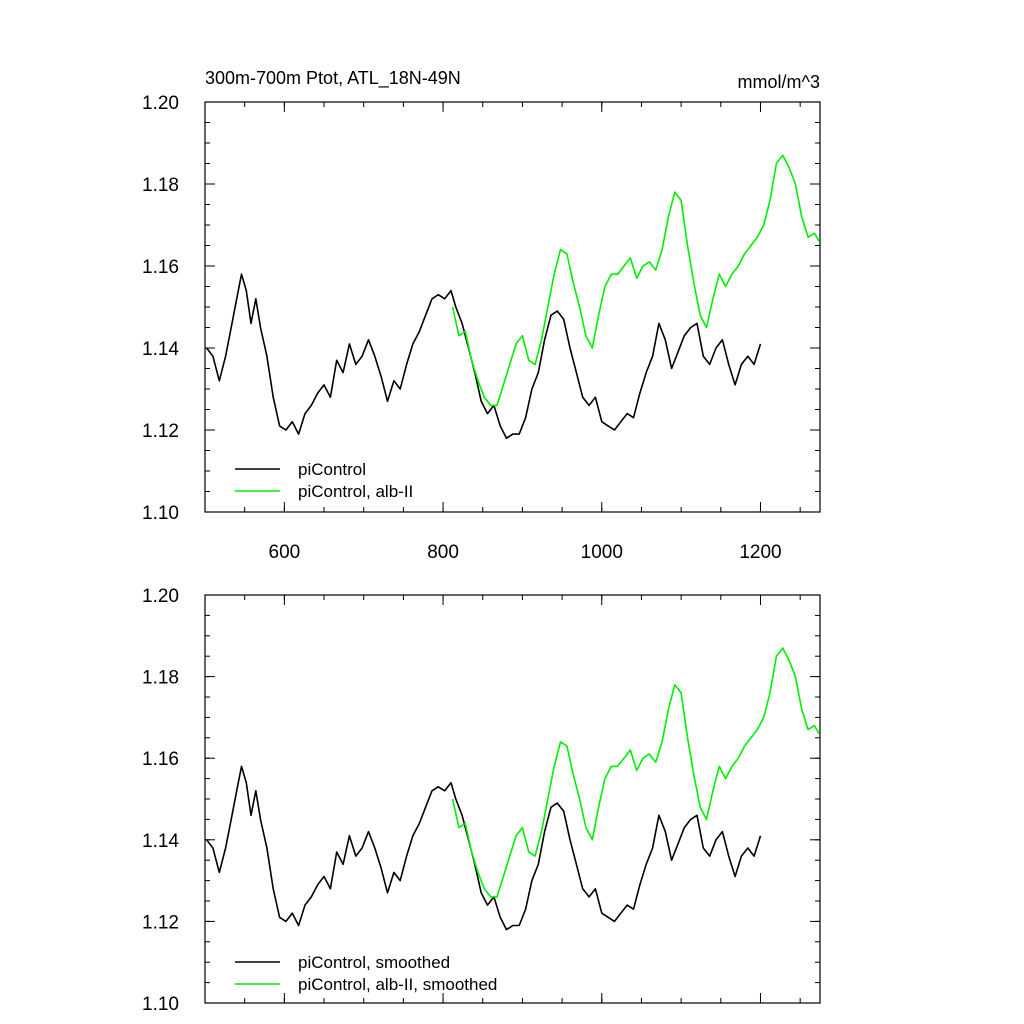 The width and height of the screenshot is (1024, 1024). I want to click on legend-label-albII-smoothed: piControl, alb-II, smoothed, so click(397, 984).